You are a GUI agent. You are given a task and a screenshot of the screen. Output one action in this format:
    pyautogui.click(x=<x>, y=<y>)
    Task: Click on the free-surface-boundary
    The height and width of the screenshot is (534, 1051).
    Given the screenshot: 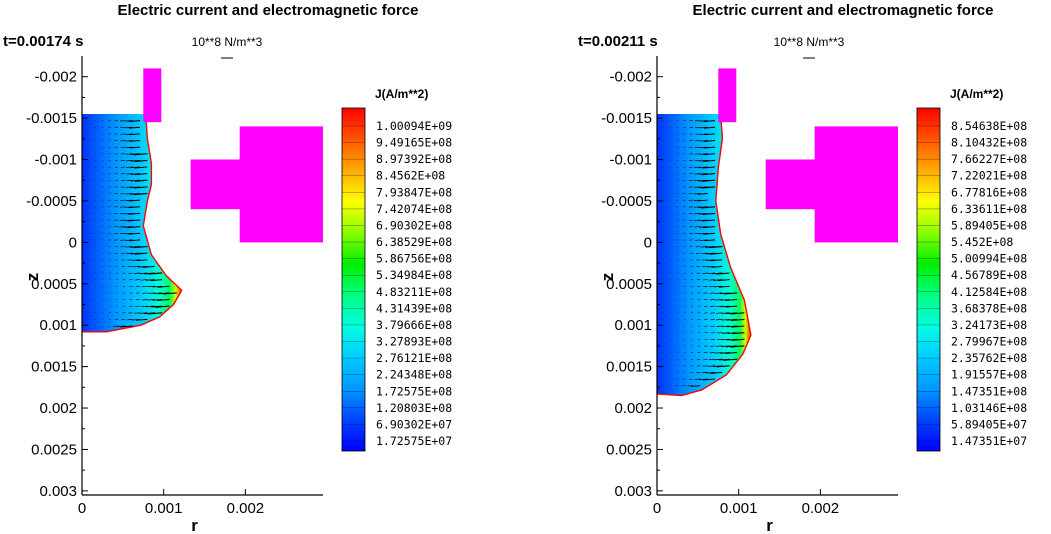 What is the action you would take?
    pyautogui.click(x=704, y=255)
    